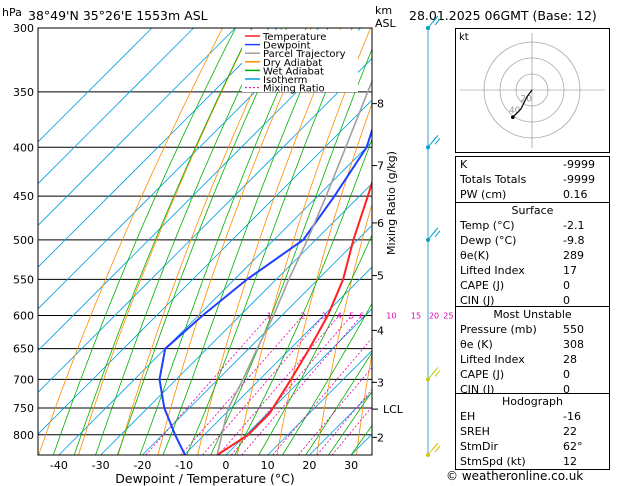  I want to click on surface-cape-value: 0, so click(566, 285).